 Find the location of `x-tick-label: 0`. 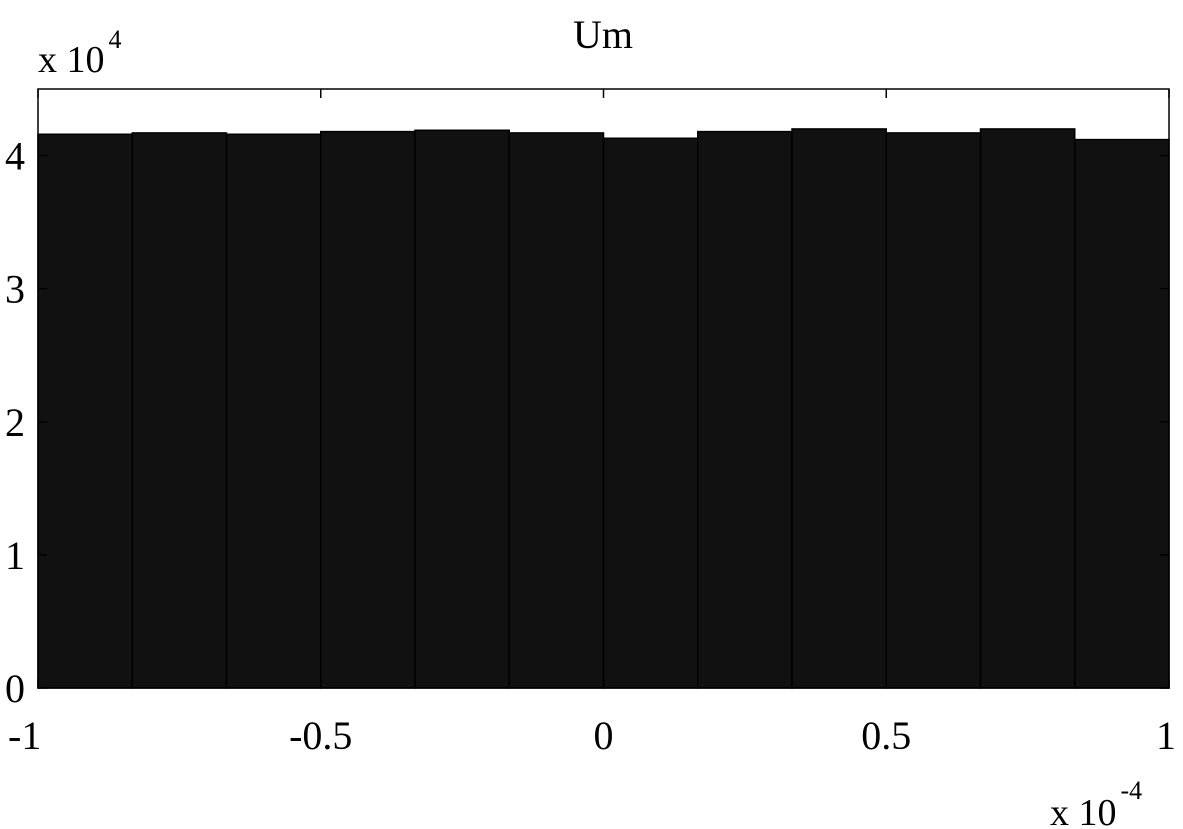

x-tick-label: 0 is located at coordinates (604, 735).